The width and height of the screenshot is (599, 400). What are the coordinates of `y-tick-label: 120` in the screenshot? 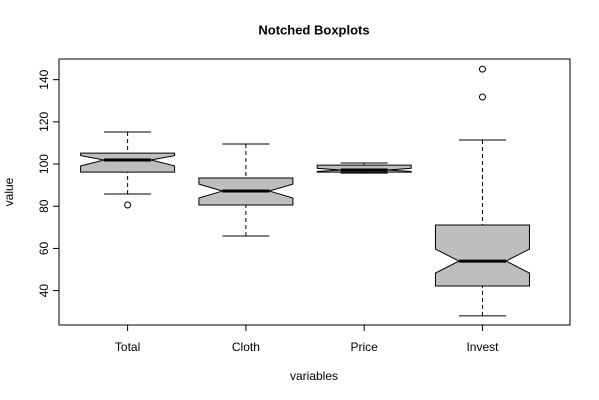 It's located at (44, 122).